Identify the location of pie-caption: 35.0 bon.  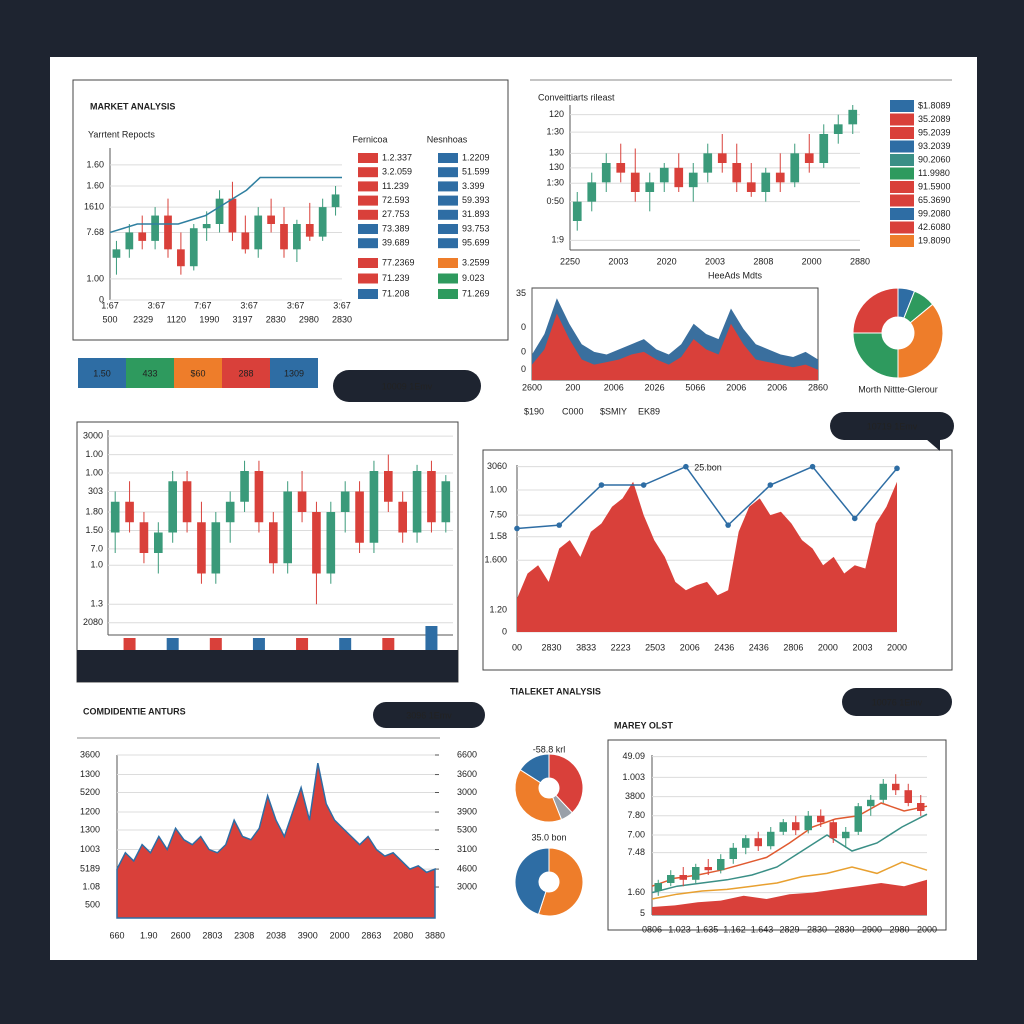
(548, 837).